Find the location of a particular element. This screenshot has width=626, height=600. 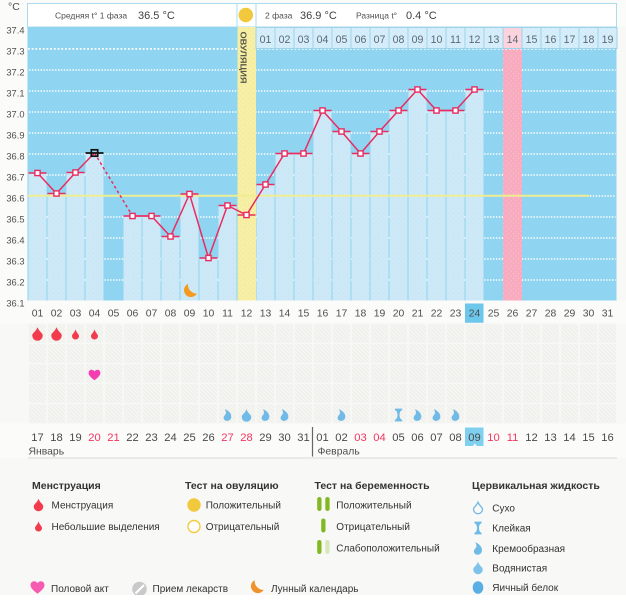

svg-text: Прием лекарств is located at coordinates (191, 589).